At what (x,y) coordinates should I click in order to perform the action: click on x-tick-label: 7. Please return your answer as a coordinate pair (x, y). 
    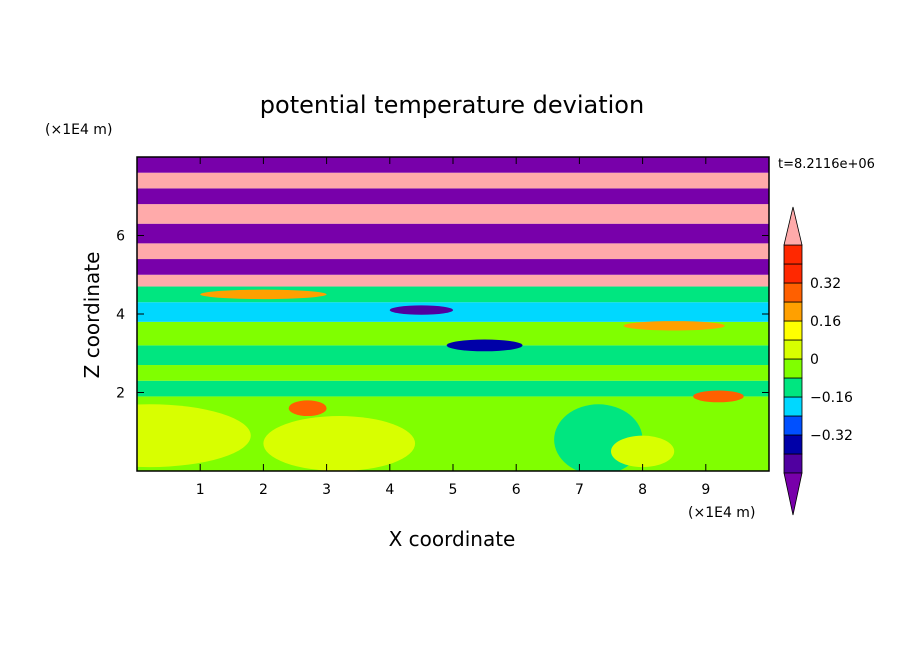
    Looking at the image, I should click on (579, 490).